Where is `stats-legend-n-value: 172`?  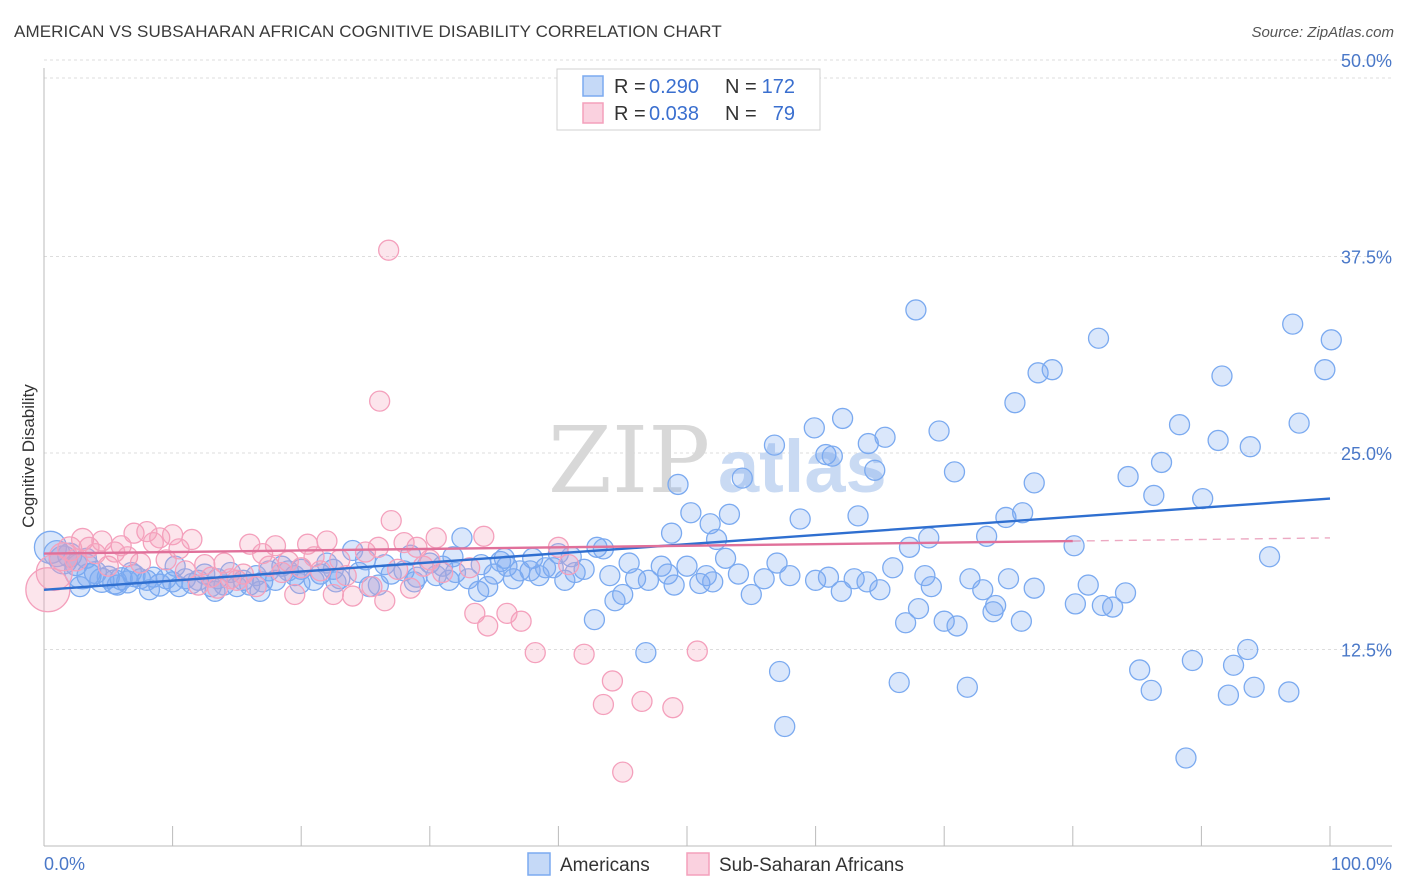 stats-legend-n-value: 172 is located at coordinates (778, 87).